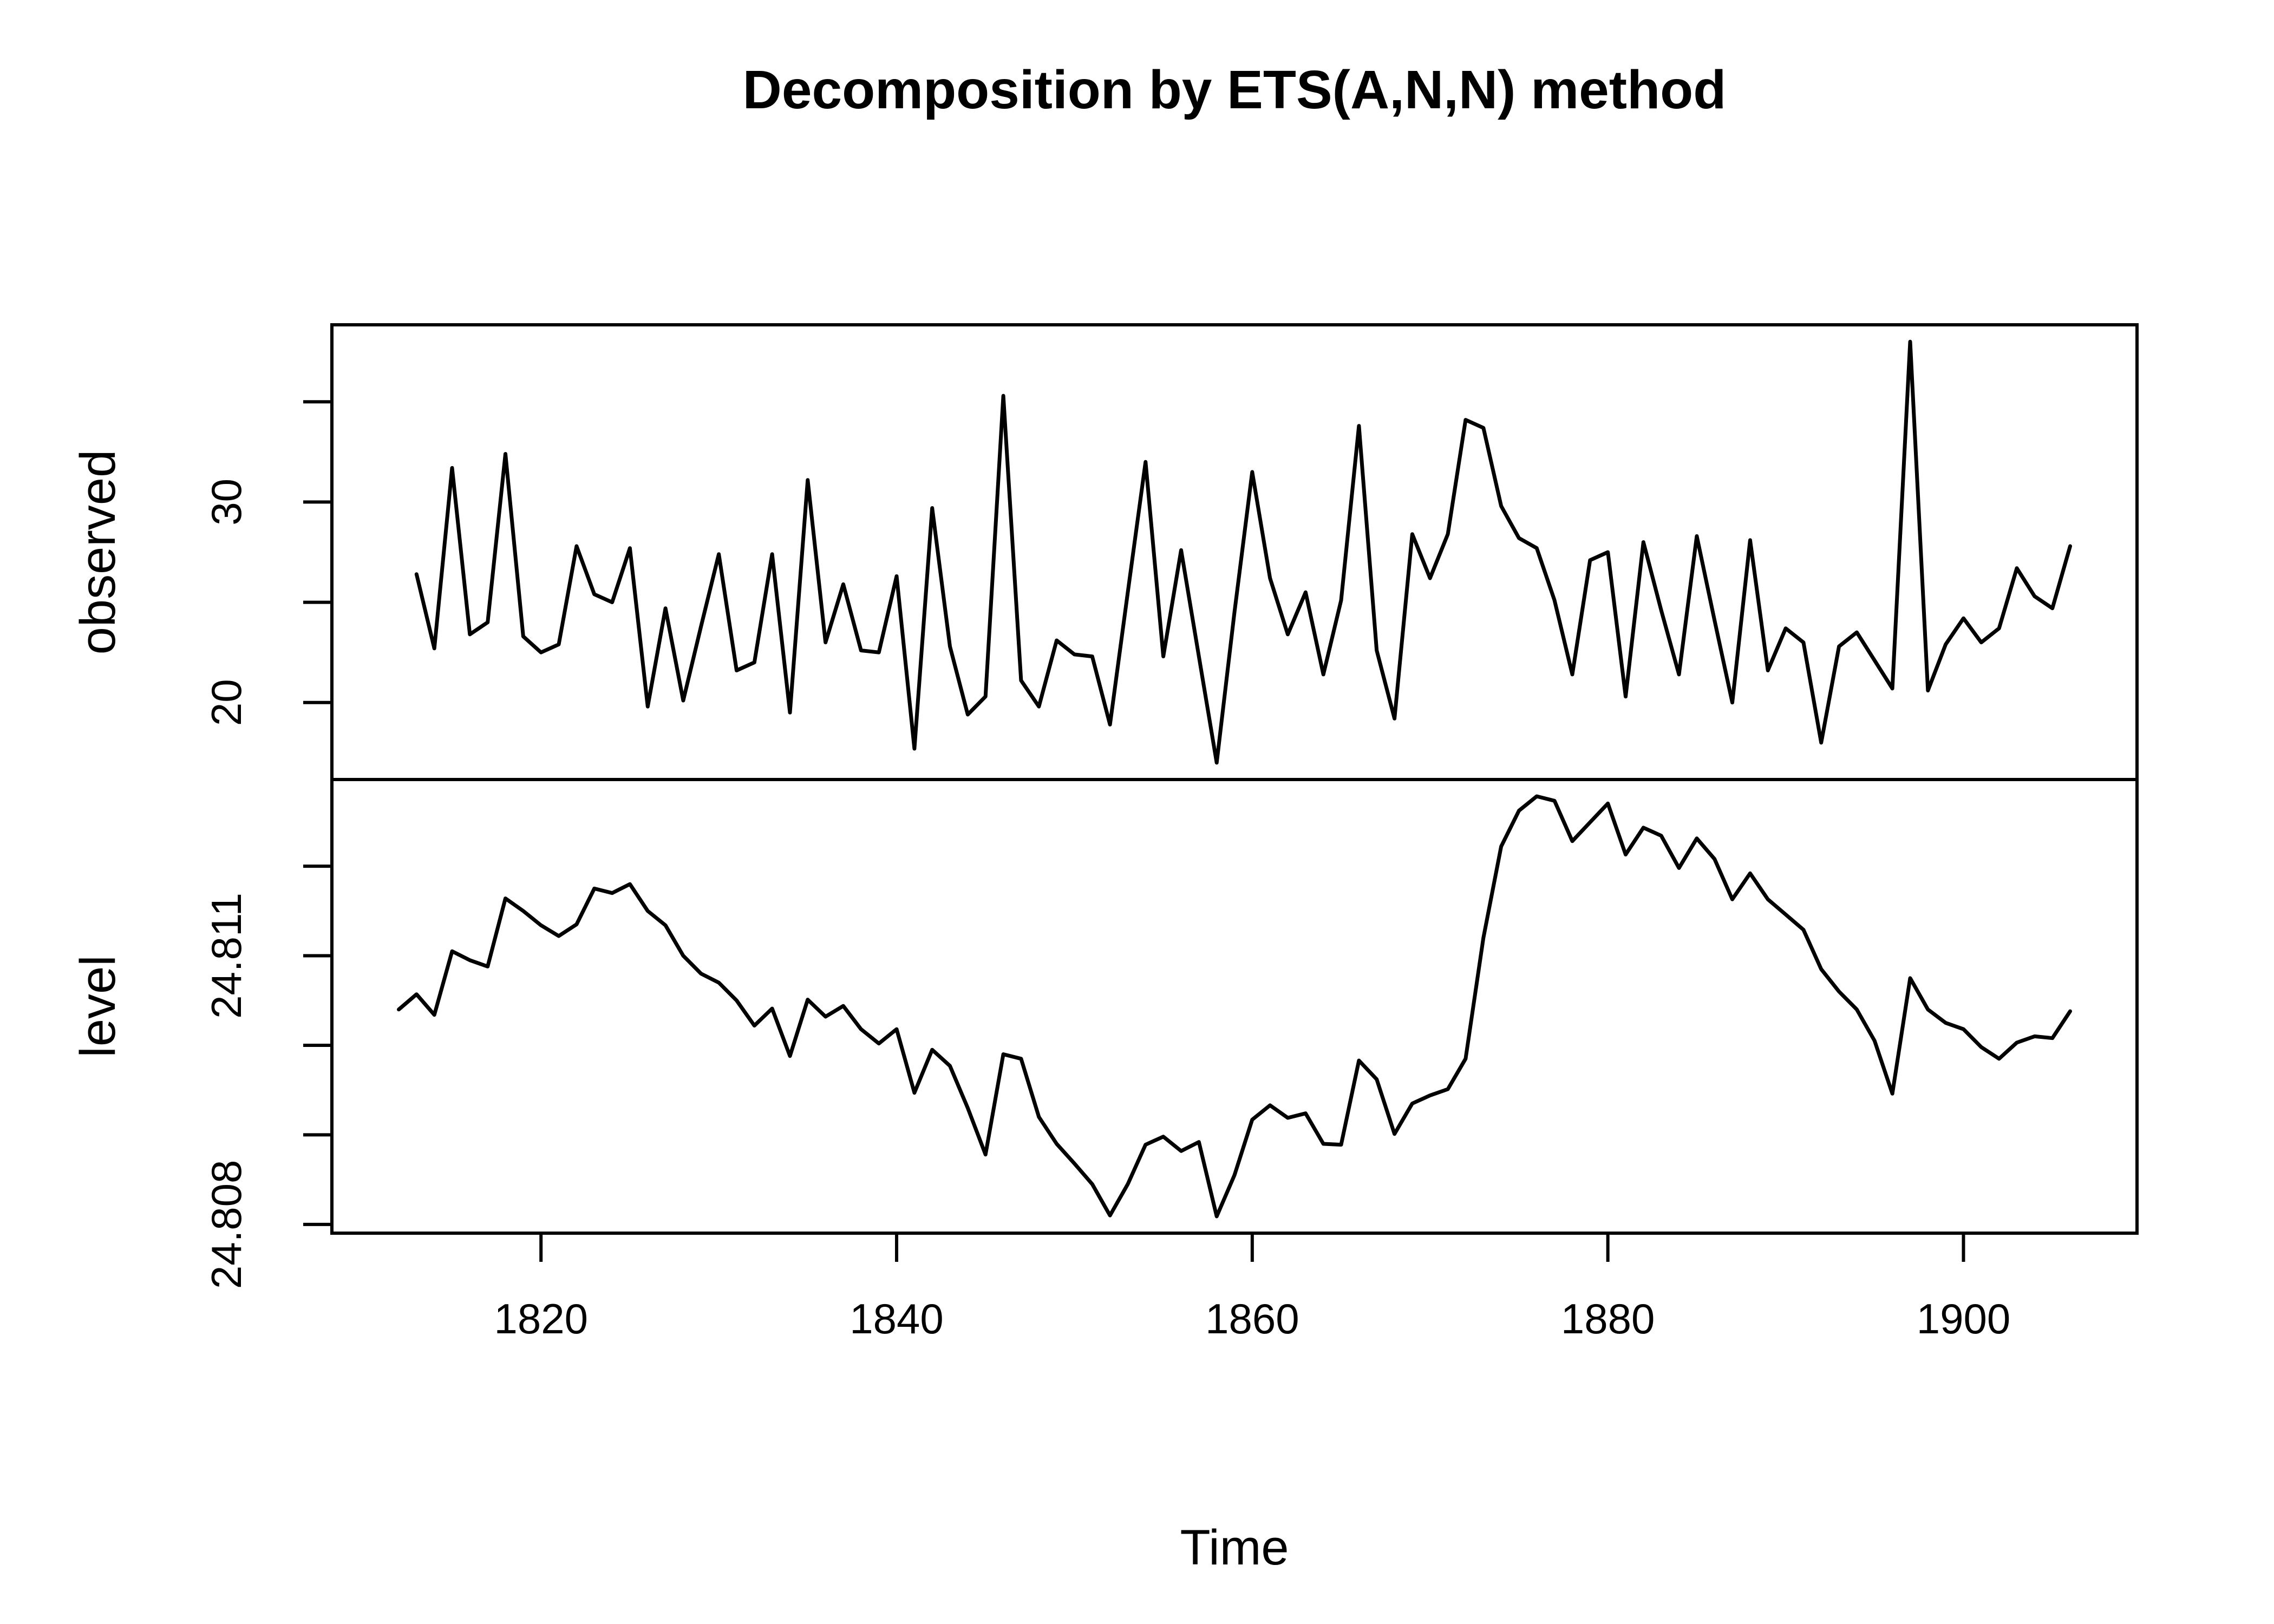 This screenshot has height=1624, width=2274. I want to click on y-tick-label-level: 24.811, so click(226, 956).